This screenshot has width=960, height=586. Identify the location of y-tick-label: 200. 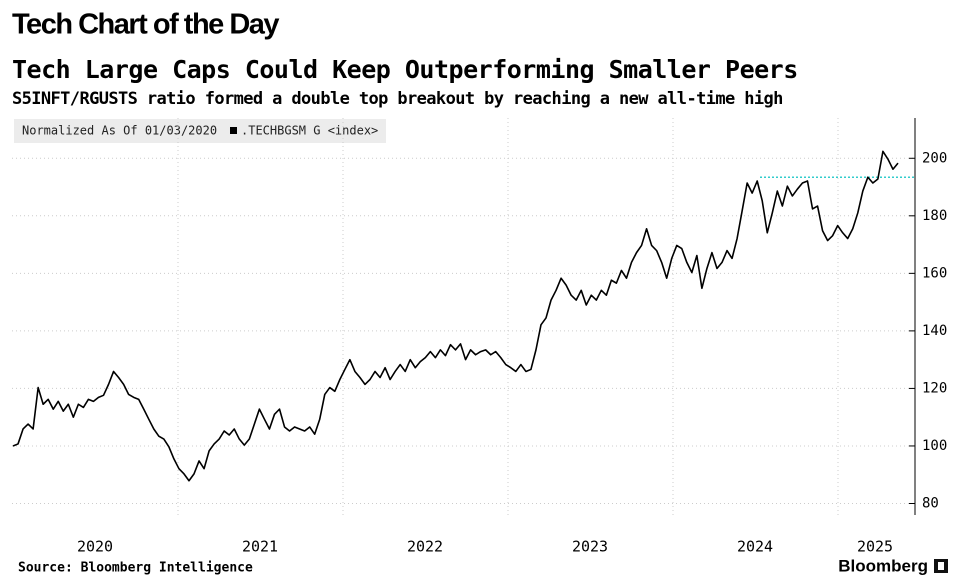
(934, 158).